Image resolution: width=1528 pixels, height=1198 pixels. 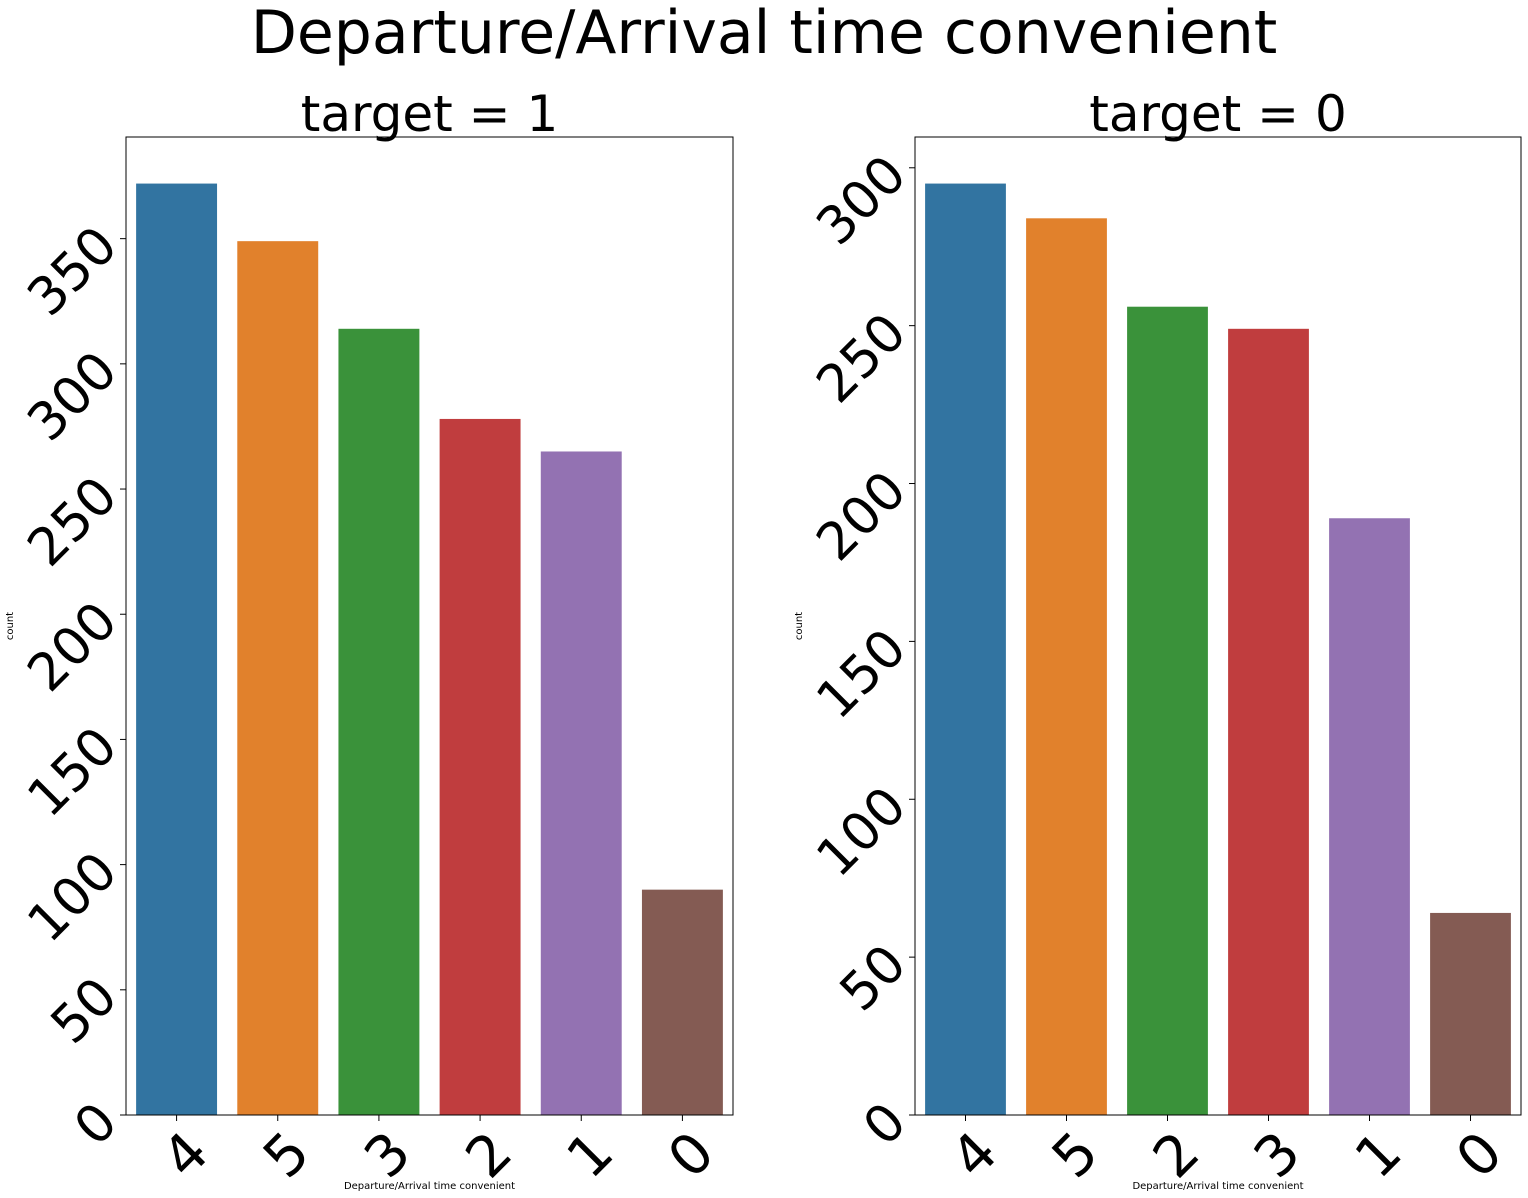 What do you see at coordinates (430, 114) in the screenshot?
I see `subplot-title: target = 1` at bounding box center [430, 114].